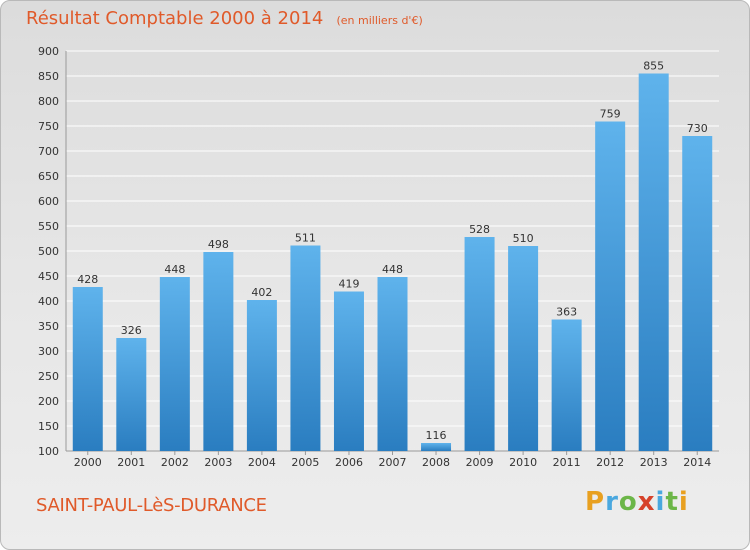  I want to click on bar-2008, so click(436, 447).